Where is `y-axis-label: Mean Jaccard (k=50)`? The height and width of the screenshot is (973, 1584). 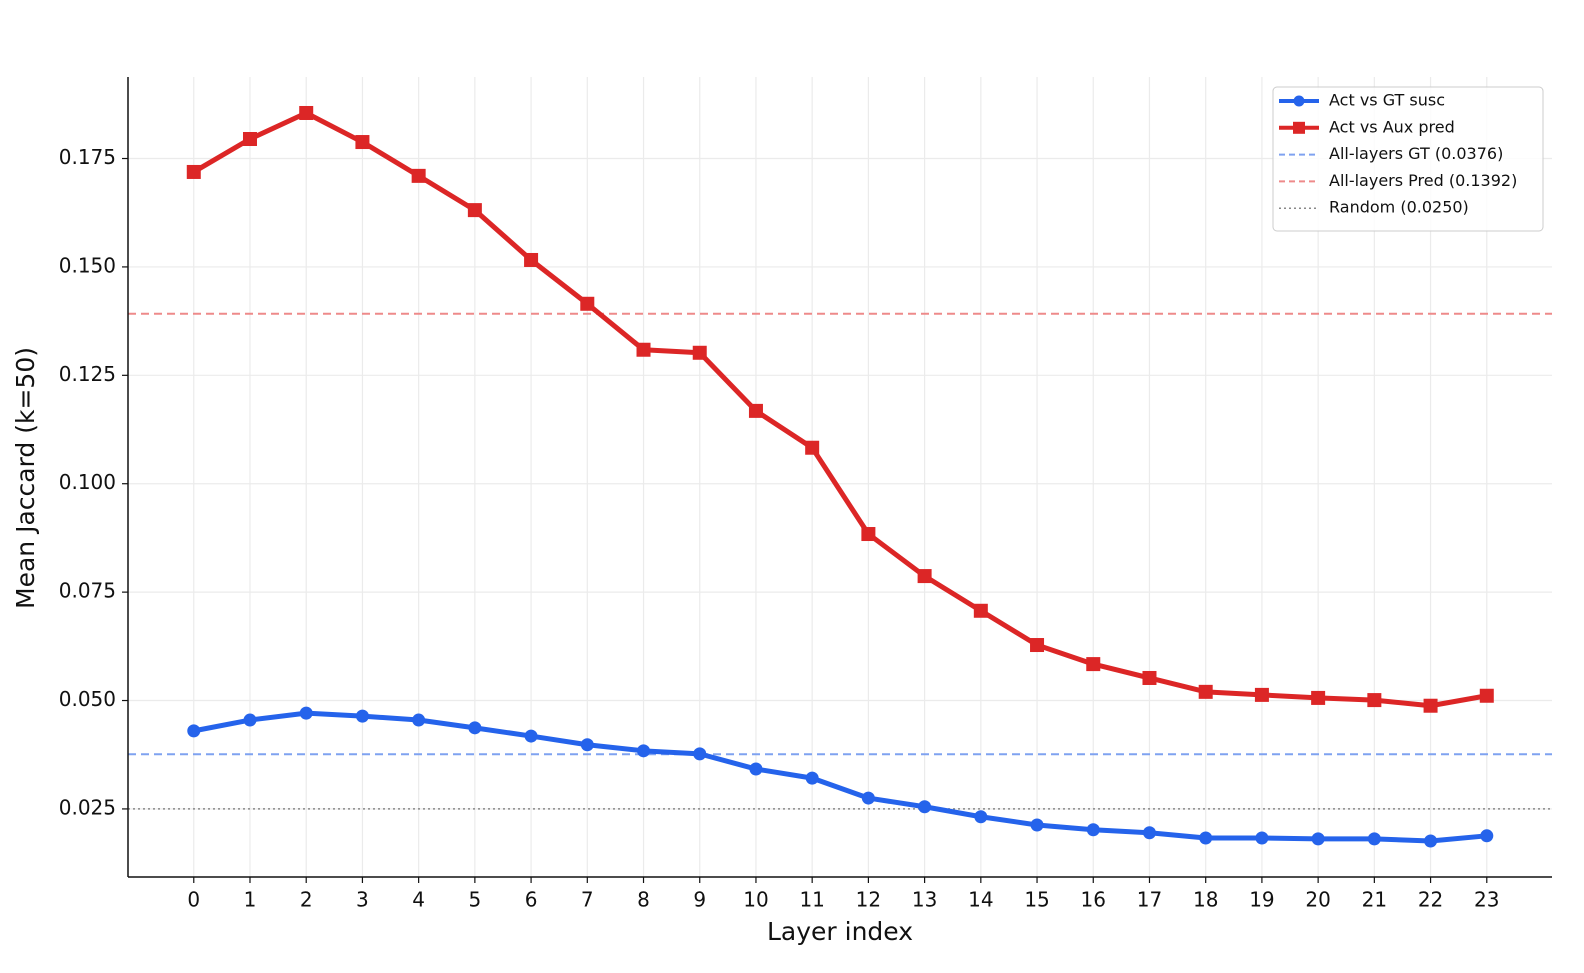 y-axis-label: Mean Jaccard (k=50) is located at coordinates (25, 478).